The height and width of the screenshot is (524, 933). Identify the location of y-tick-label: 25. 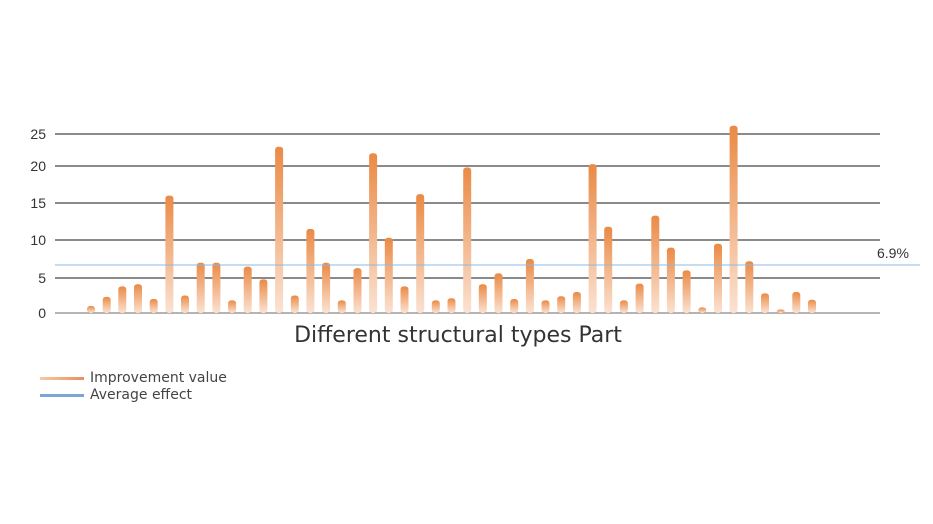
(38, 134).